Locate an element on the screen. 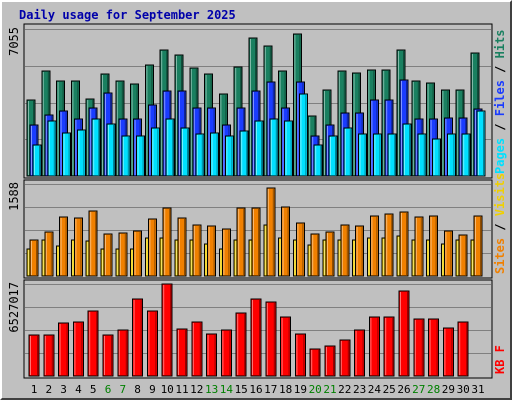  panel-top-ymax-label: 7055 is located at coordinates (14, 41).